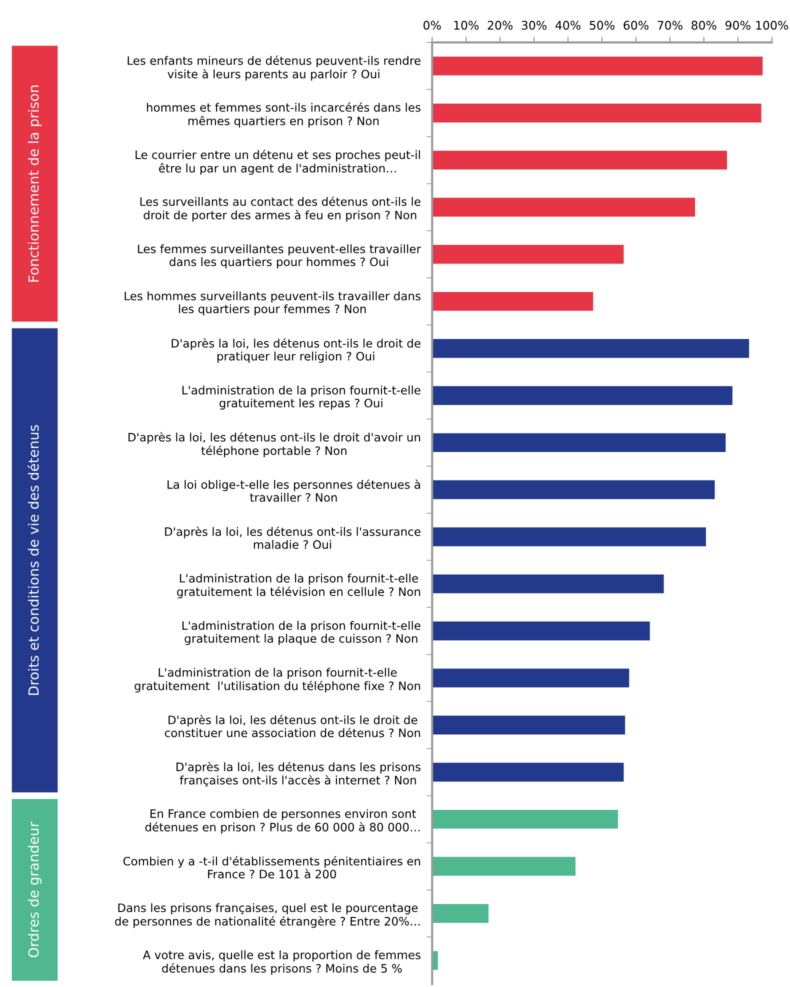  I want to click on x-tick-label: 40%, so click(567, 25).